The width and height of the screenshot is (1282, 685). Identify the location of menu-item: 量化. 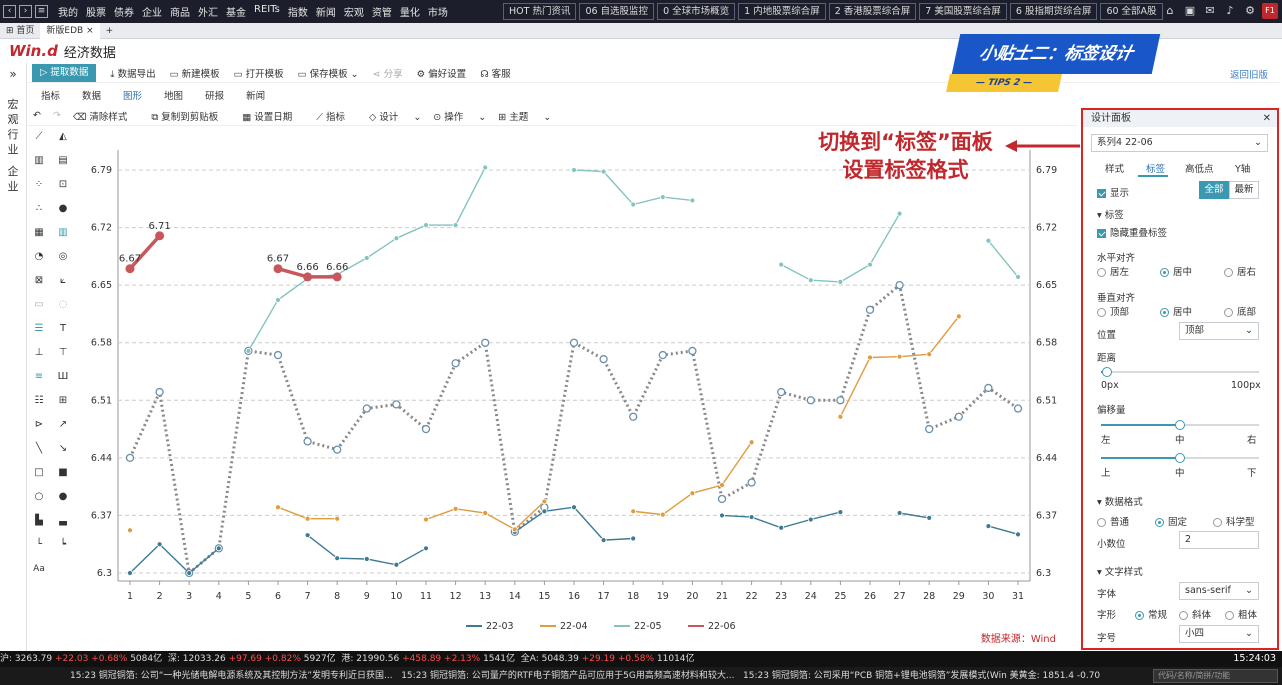
(409, 13).